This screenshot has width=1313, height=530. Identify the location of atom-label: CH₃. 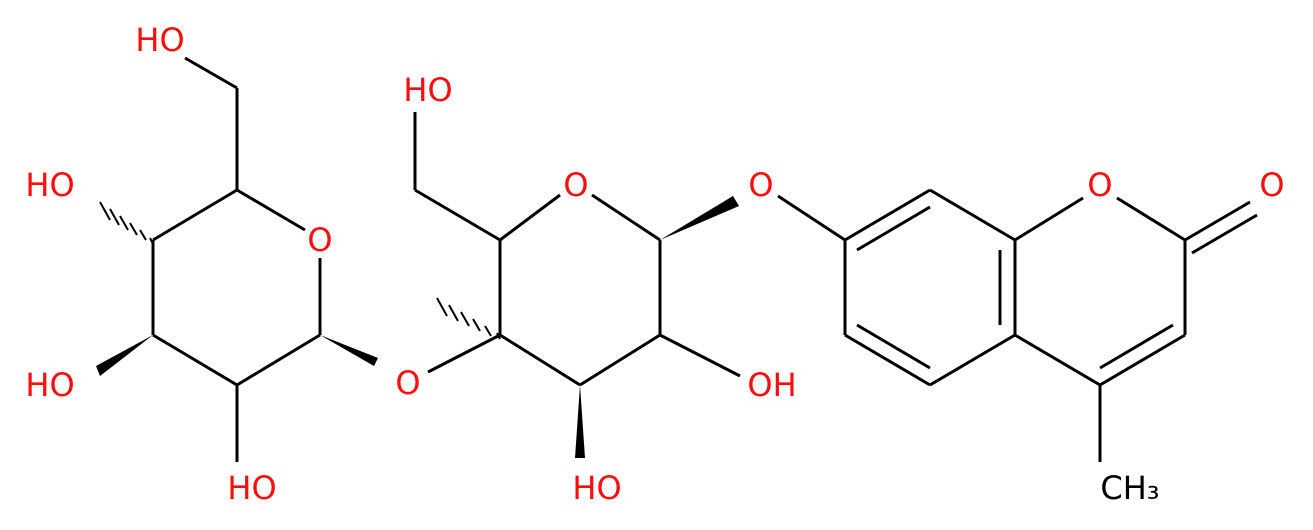
(1129, 488).